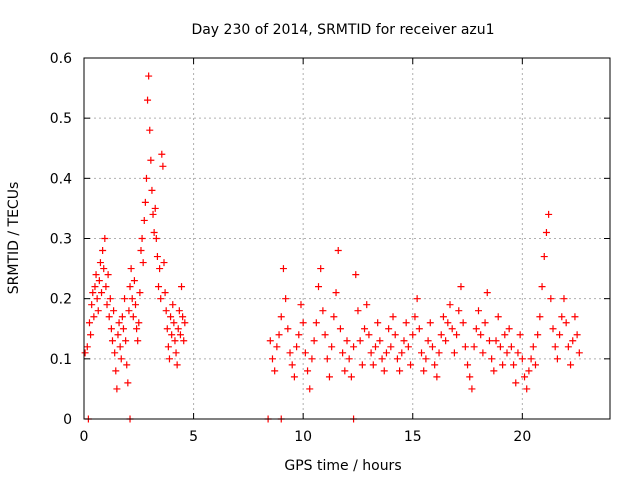  What do you see at coordinates (61, 300) in the screenshot?
I see `y-tick-label: 0.2` at bounding box center [61, 300].